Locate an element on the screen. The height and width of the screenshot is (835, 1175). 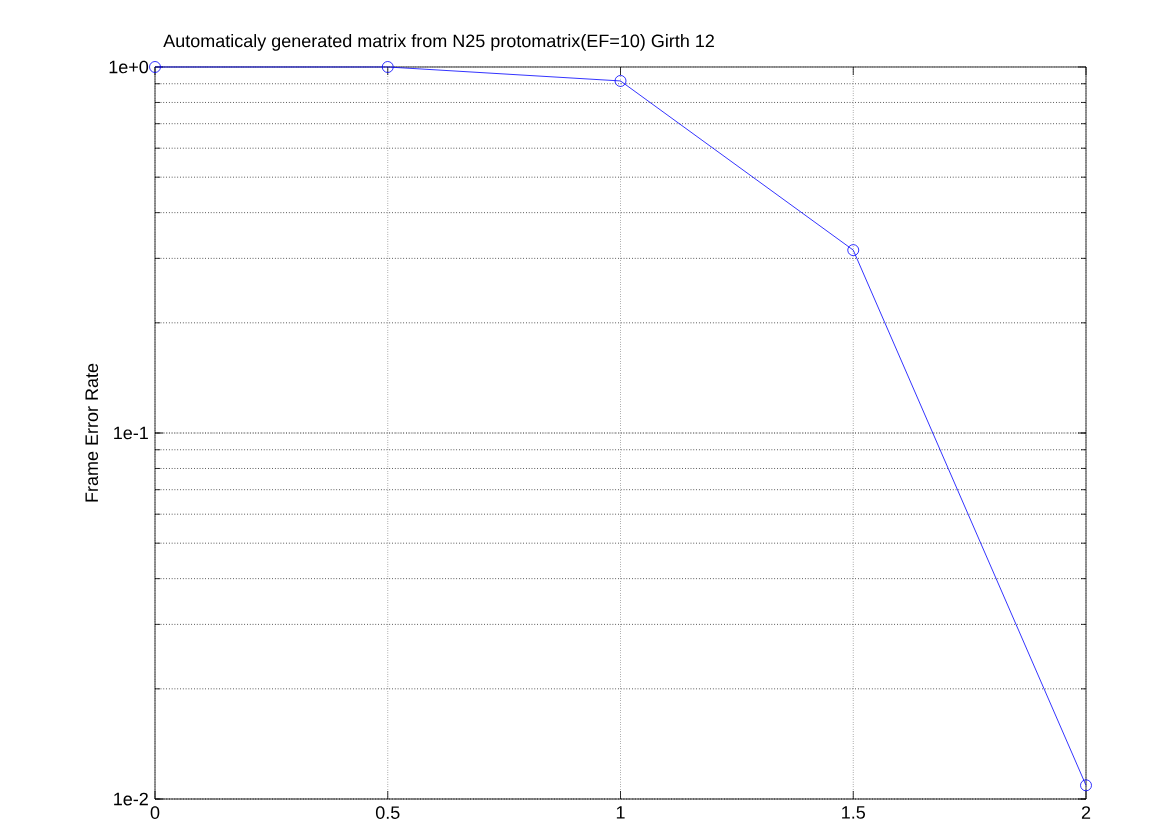
y-axis-title: Frame Error Rate is located at coordinates (92, 432).